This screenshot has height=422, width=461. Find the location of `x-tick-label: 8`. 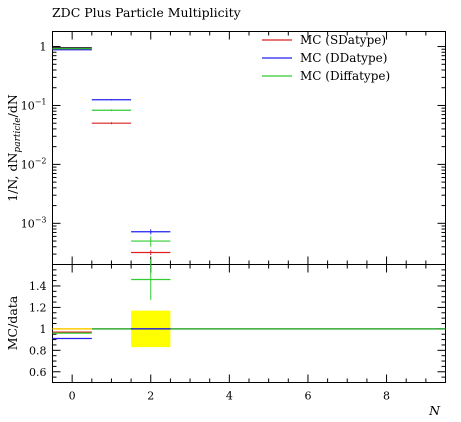

x-tick-label: 8 is located at coordinates (386, 396).